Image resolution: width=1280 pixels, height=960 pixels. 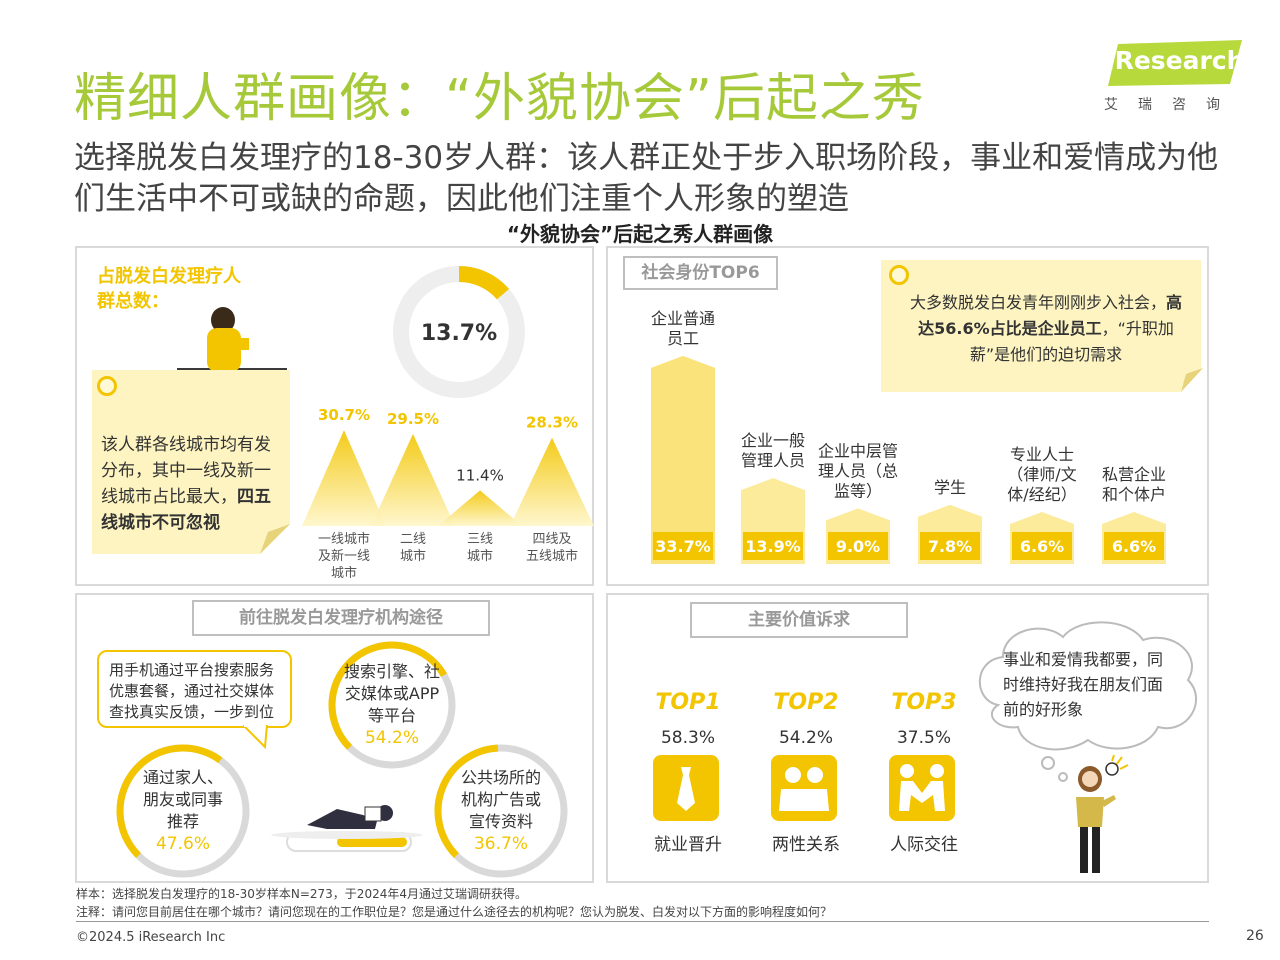 I want to click on city-note-box: 该人群各线城市均有发分布，其中一线及新一线城市占比最大，四五线城市不可忽视, so click(x=191, y=462).